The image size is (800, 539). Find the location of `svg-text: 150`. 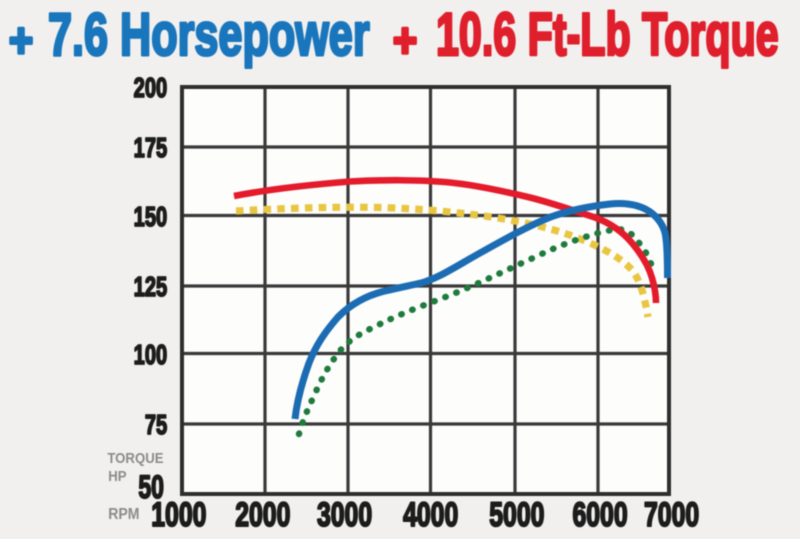

svg-text: 150 is located at coordinates (150, 217).